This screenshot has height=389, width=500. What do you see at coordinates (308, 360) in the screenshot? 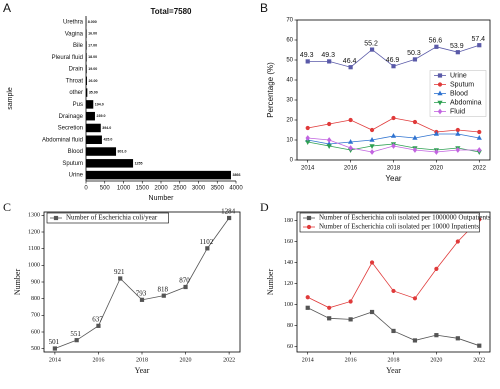
I see `x-tick-label: 2014` at bounding box center [308, 360].